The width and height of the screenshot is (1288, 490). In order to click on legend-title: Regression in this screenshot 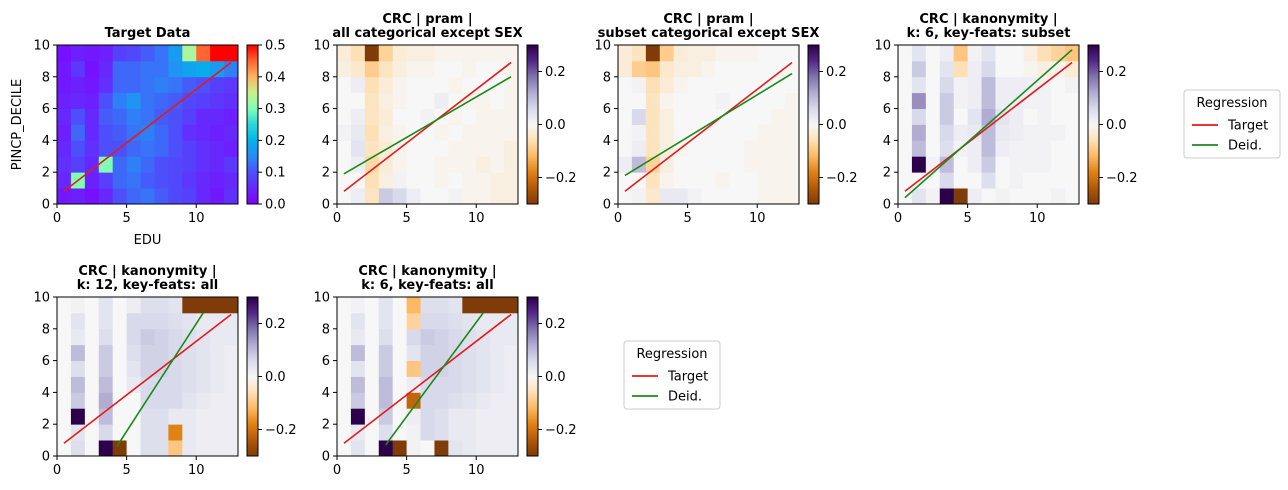, I will do `click(671, 354)`.